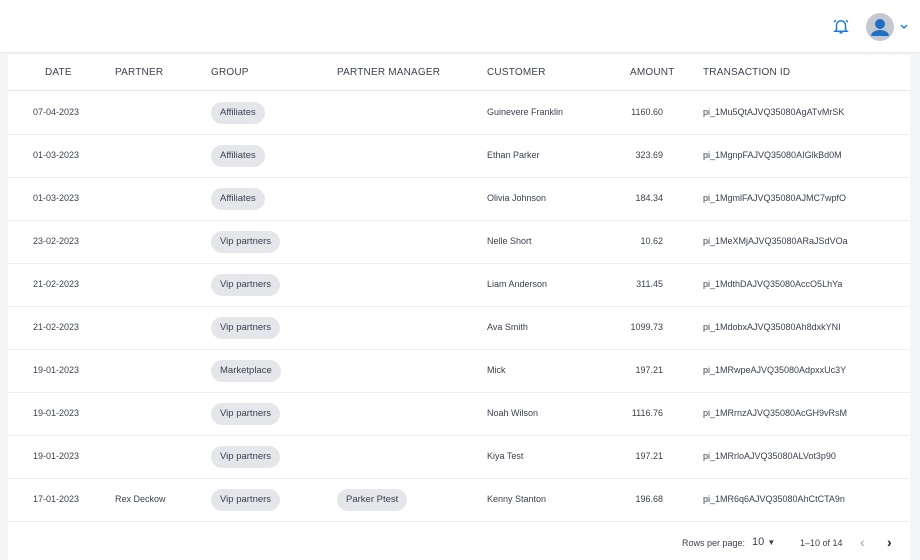 This screenshot has height=560, width=920. Describe the element at coordinates (649, 499) in the screenshot. I see `amount-cell: 196.68` at that location.